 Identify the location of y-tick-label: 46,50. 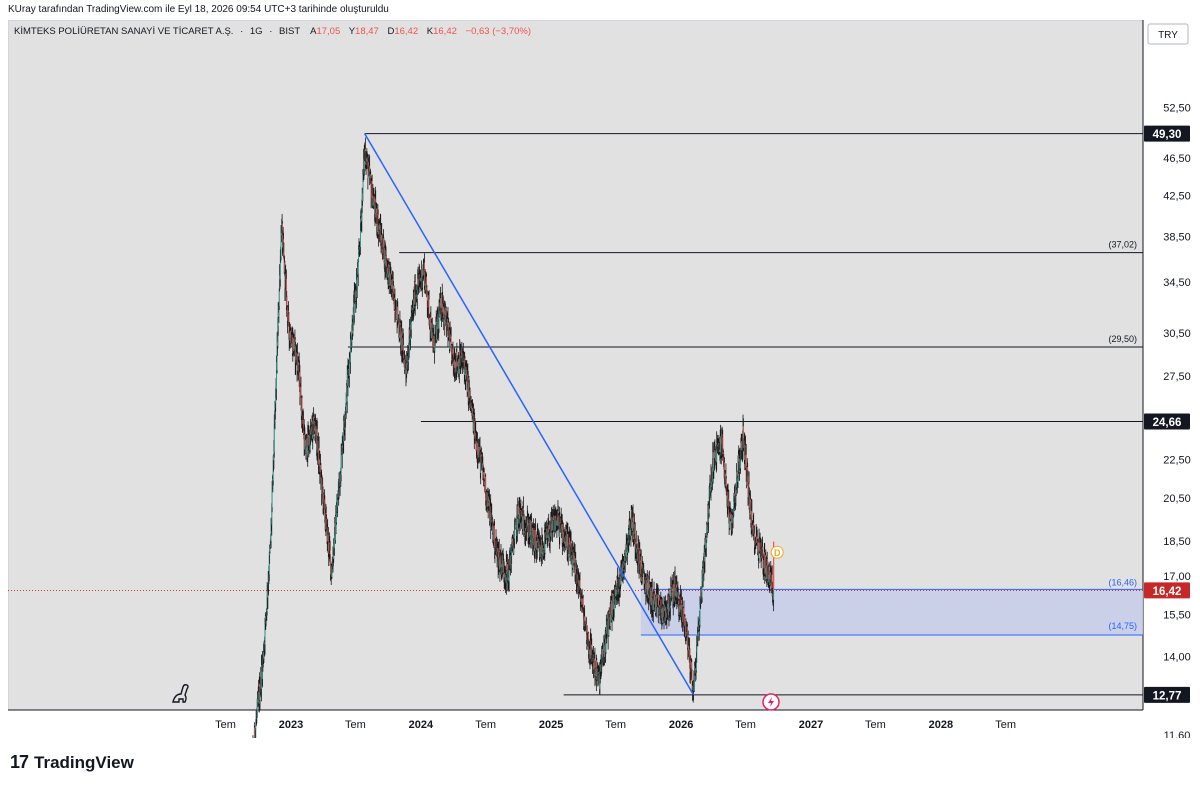
(1177, 159).